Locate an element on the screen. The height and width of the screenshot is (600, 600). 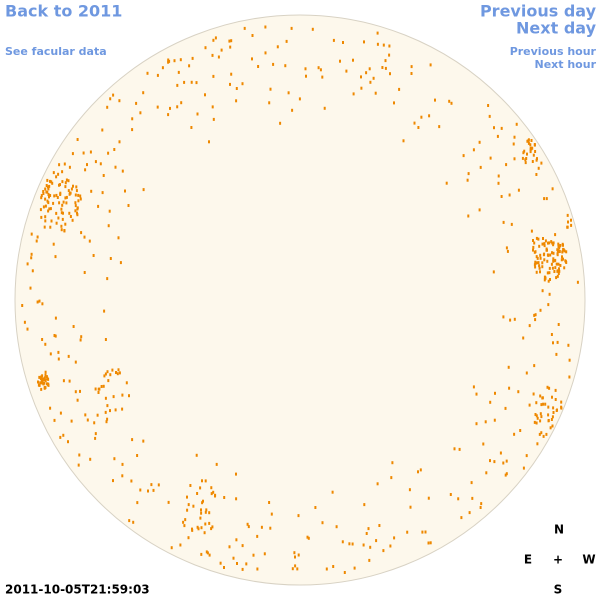
previous-day-link: Previous day is located at coordinates (538, 11).